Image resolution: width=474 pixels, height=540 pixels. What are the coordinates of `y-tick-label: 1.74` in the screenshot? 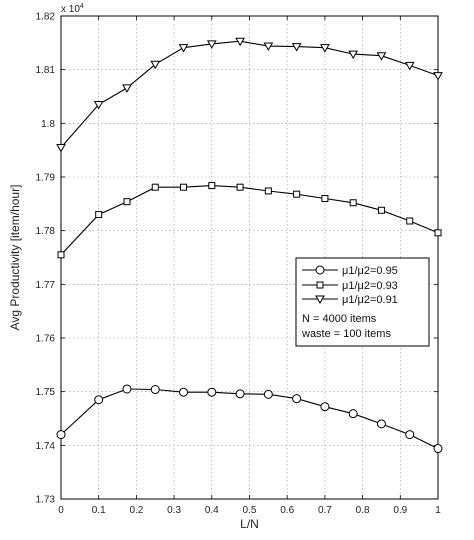 It's located at (46, 446).